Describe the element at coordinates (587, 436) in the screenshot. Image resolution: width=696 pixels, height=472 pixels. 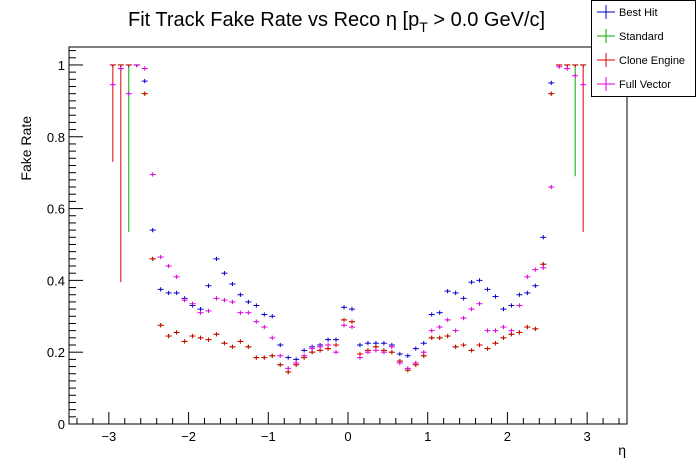
I see `x-tick-label: 3` at that location.